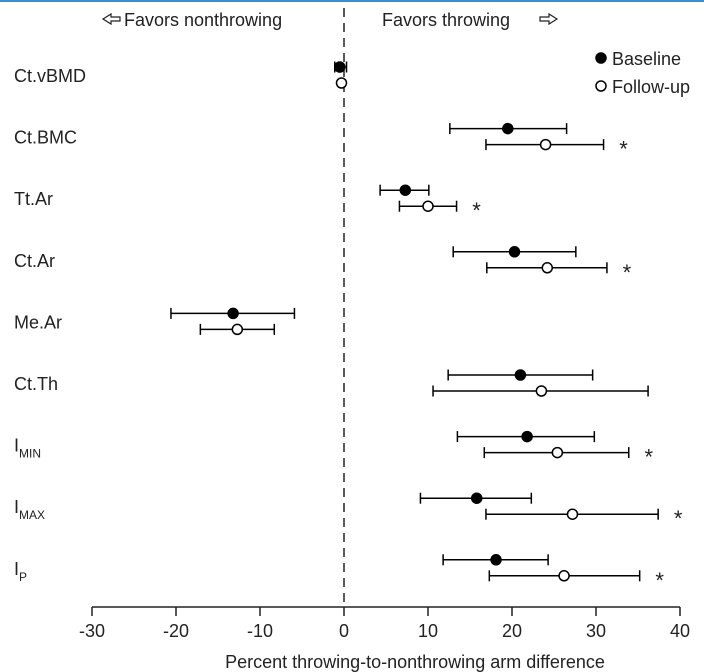  Describe the element at coordinates (330, 20) in the screenshot. I see `direction-labels: Favors nonthrowing Favors throwing` at that location.